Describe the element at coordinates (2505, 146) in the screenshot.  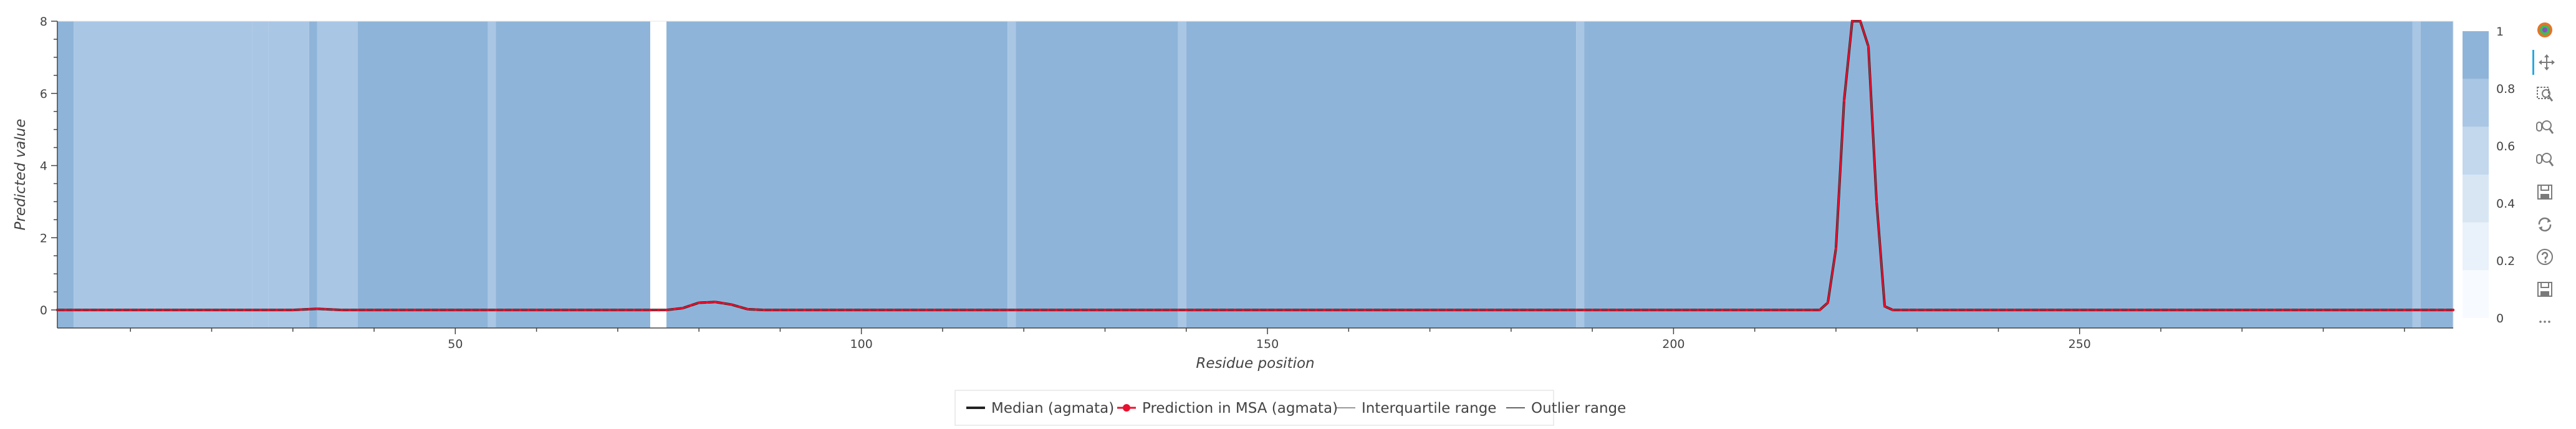
I see `colorbar-tick-label: 0.6` at that location.